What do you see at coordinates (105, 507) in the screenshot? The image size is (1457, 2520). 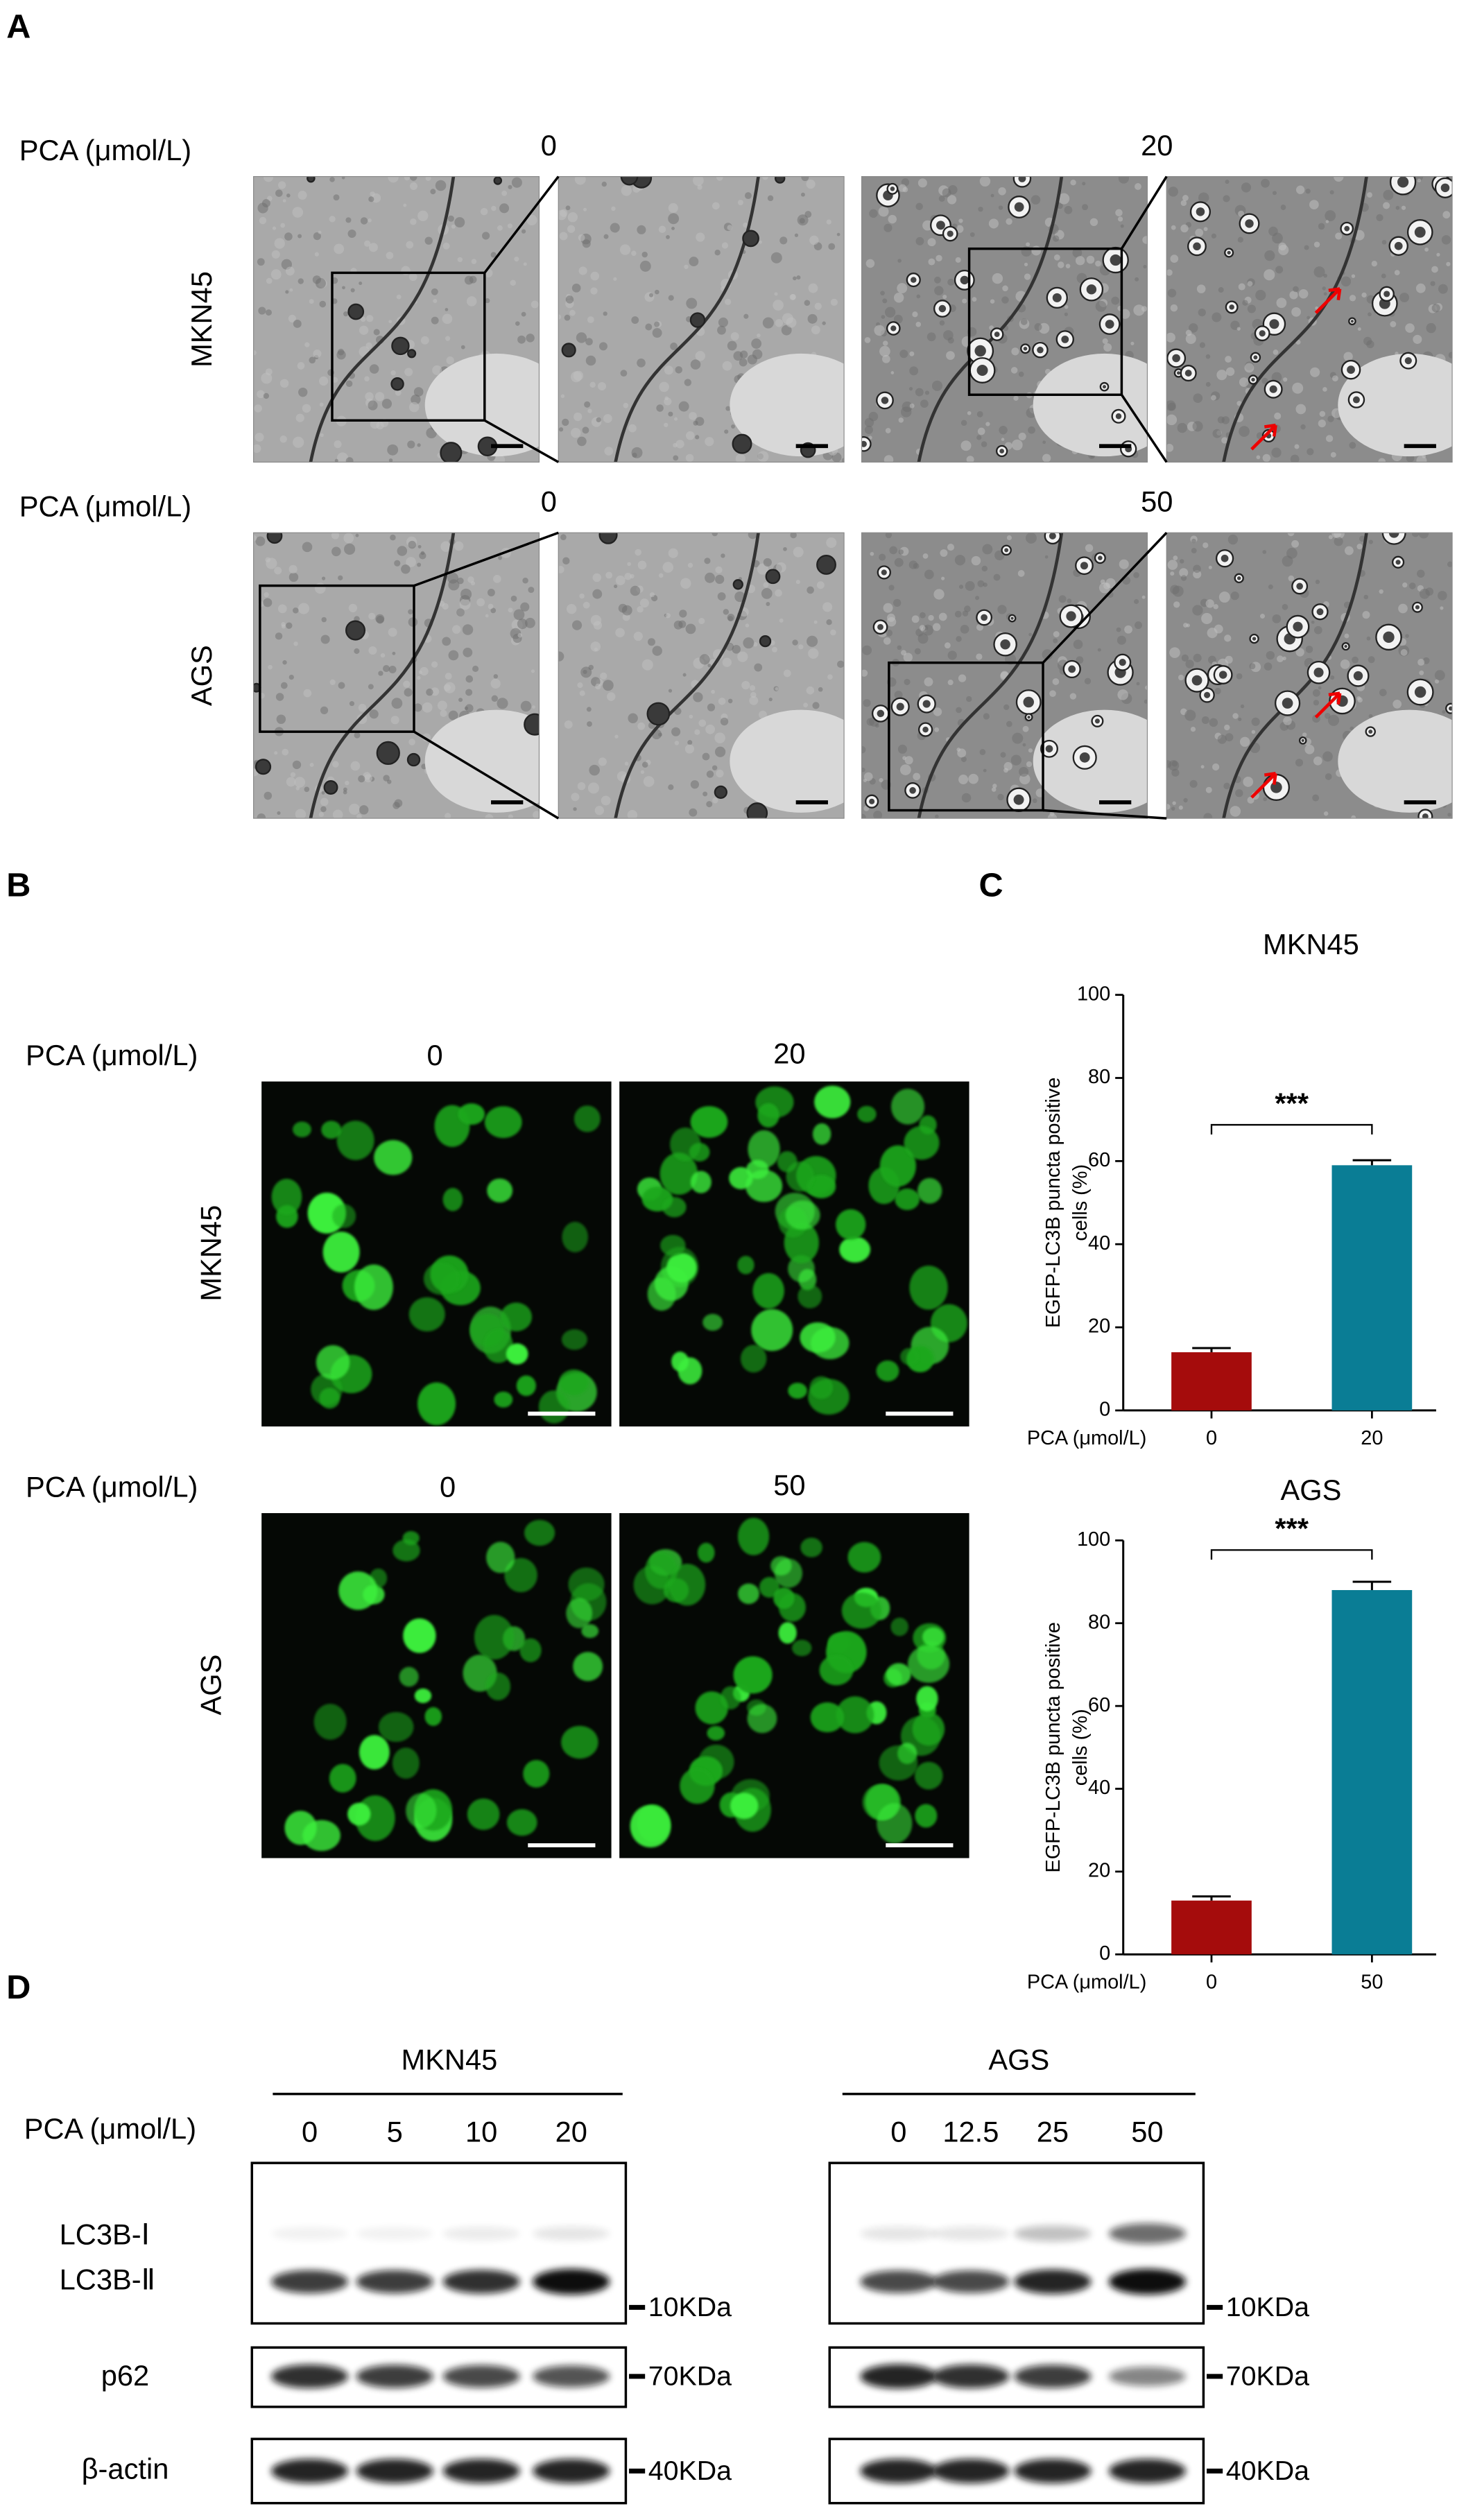 I see `treatment-label: PCA (μmol/L)` at bounding box center [105, 507].